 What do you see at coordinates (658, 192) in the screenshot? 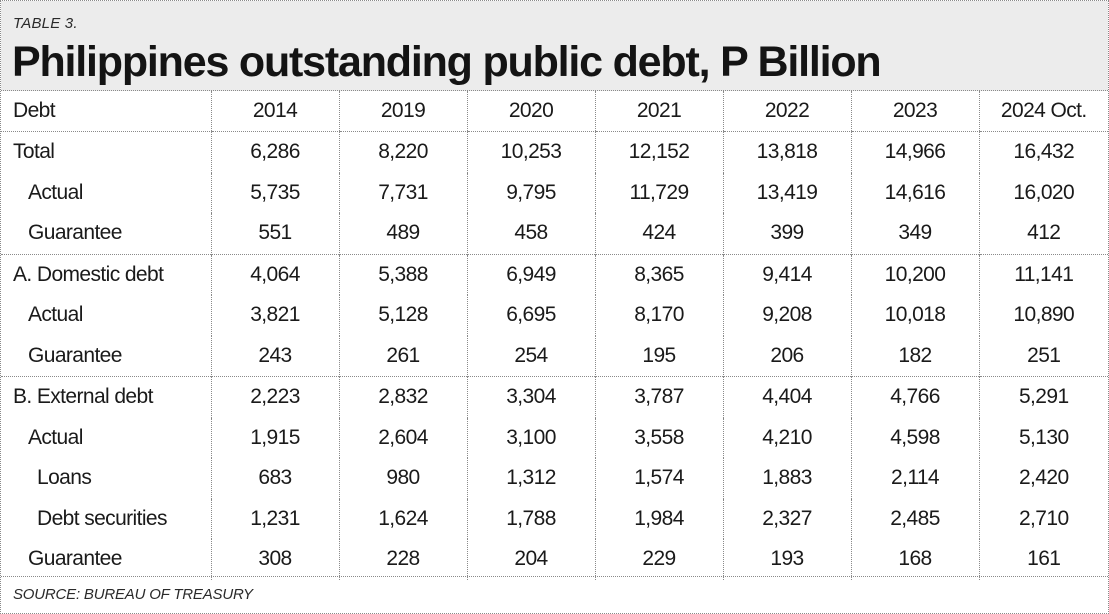
I see `table-cell: 11,729` at bounding box center [658, 192].